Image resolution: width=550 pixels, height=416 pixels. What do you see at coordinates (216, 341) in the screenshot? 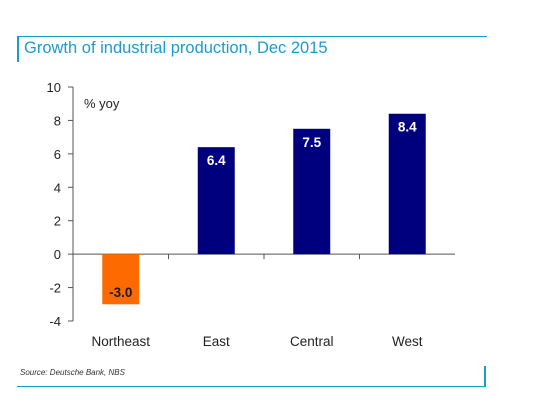
I see `x-tick-label: East` at bounding box center [216, 341].